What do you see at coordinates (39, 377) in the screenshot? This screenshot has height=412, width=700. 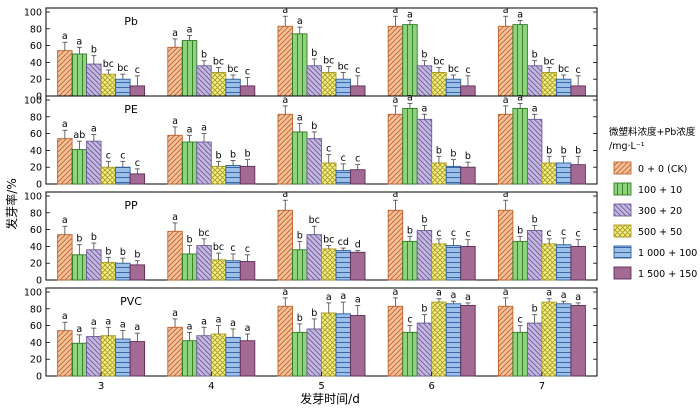 I see `y-tick-label: 0` at bounding box center [39, 377].